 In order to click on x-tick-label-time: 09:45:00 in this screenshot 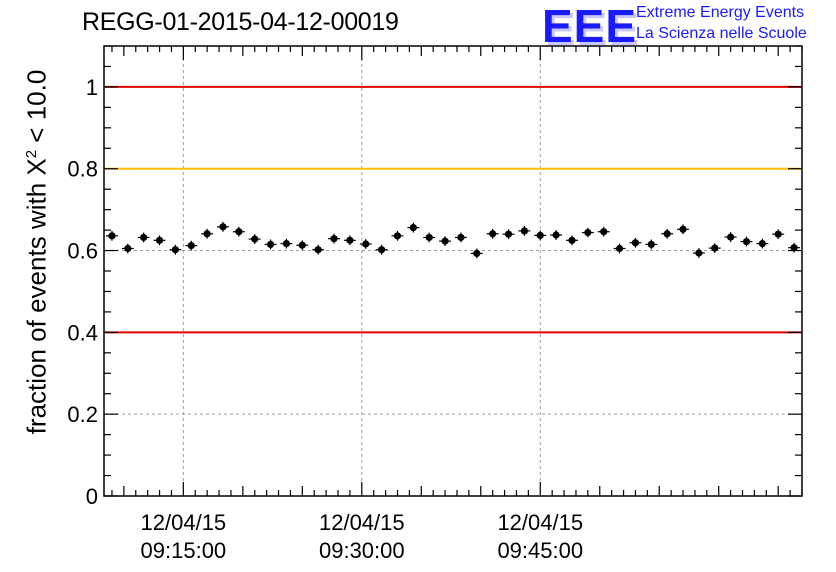, I will do `click(540, 550)`.